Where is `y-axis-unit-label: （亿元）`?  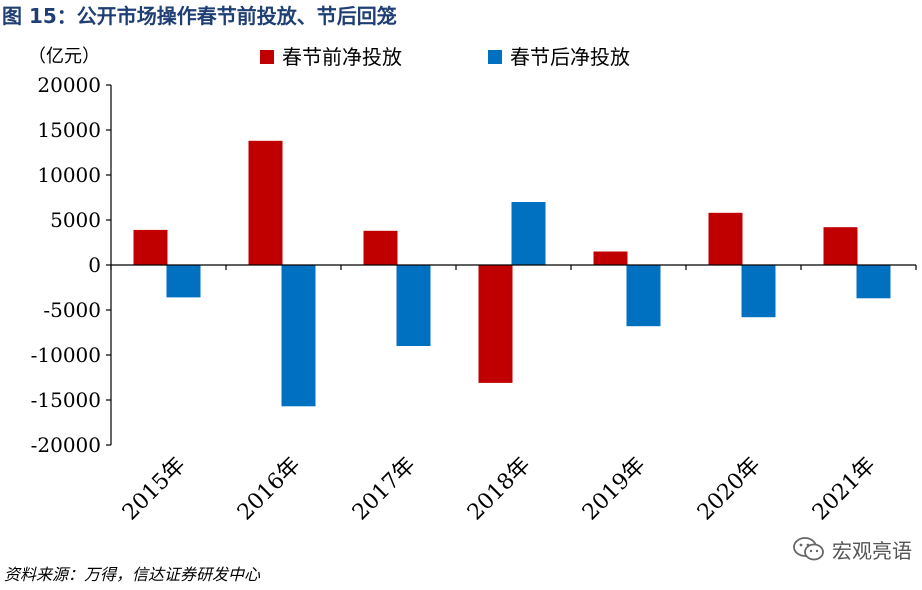 y-axis-unit-label: （亿元） is located at coordinates (64, 56).